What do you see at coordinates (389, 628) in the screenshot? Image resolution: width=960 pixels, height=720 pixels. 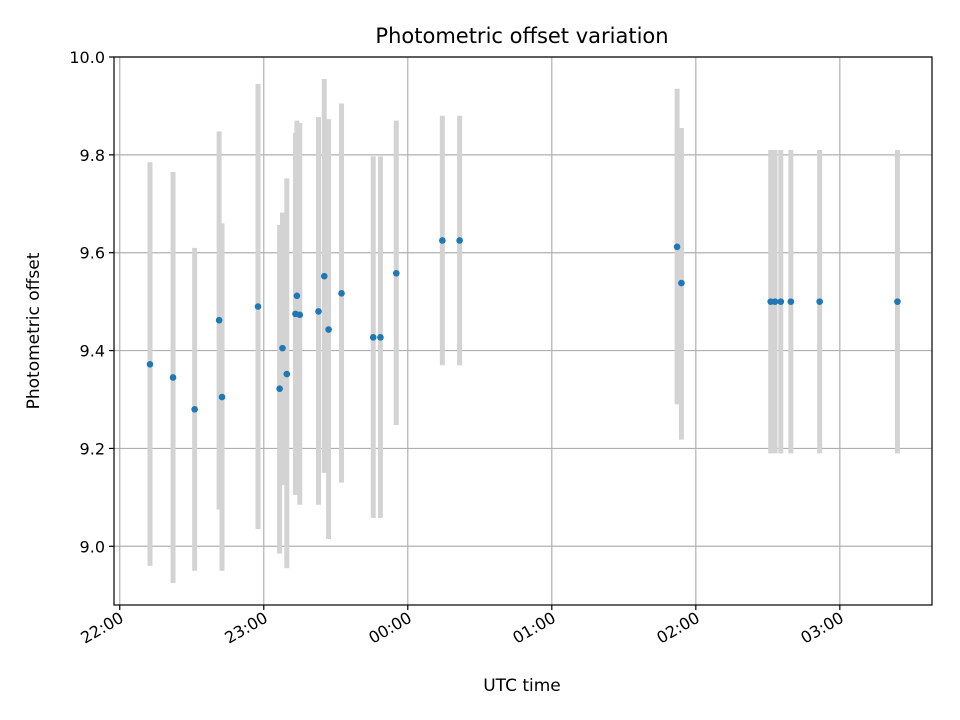 I see `x-tick-label: 00:00` at bounding box center [389, 628].